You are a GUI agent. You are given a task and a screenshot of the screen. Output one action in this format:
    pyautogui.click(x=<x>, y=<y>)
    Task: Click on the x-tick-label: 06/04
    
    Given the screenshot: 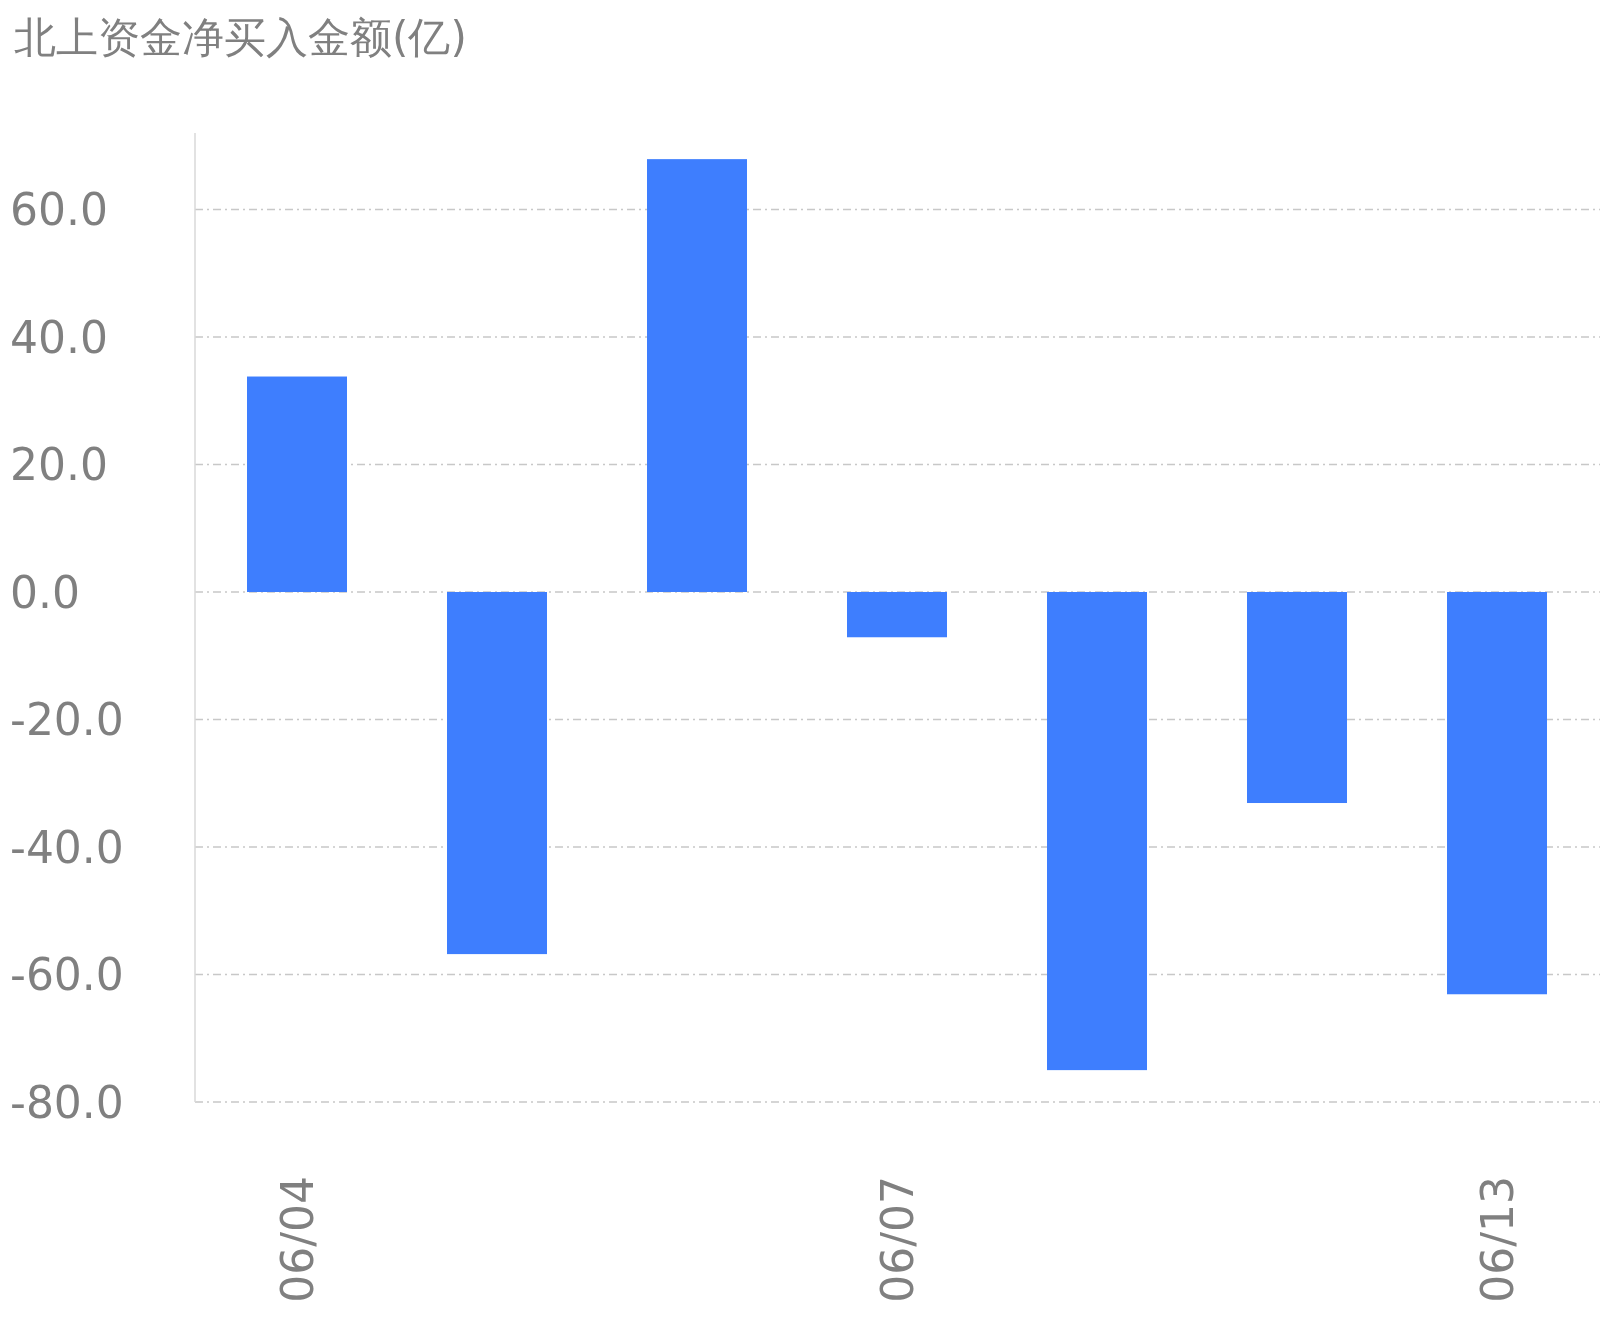 What is the action you would take?
    pyautogui.click(x=297, y=1239)
    